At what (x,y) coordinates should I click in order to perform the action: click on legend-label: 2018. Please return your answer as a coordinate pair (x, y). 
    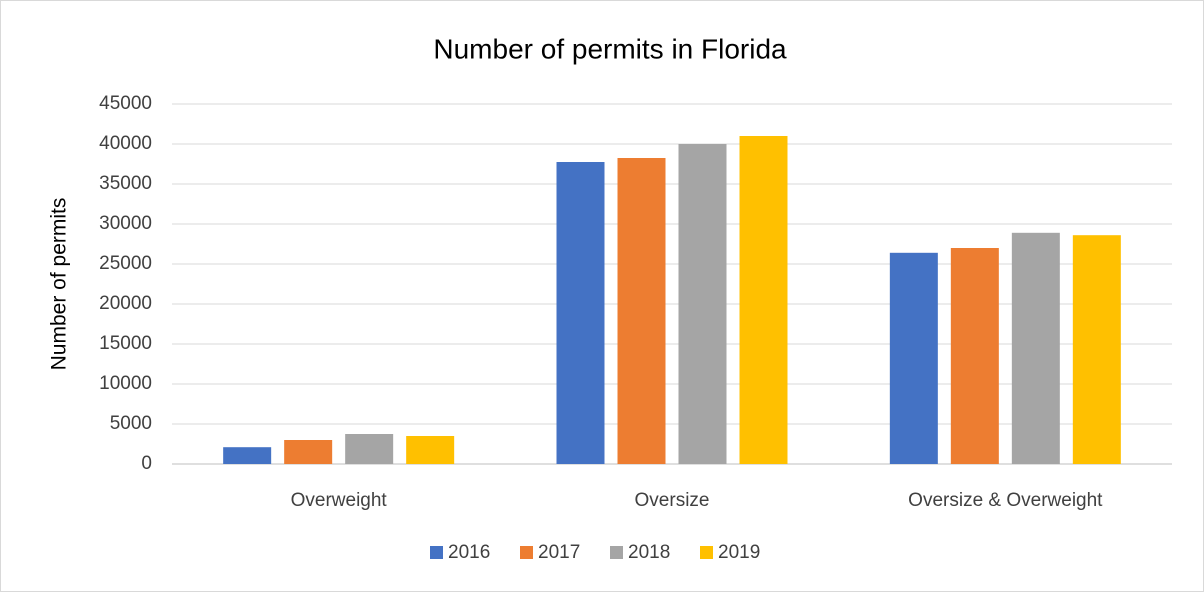
    Looking at the image, I should click on (649, 552).